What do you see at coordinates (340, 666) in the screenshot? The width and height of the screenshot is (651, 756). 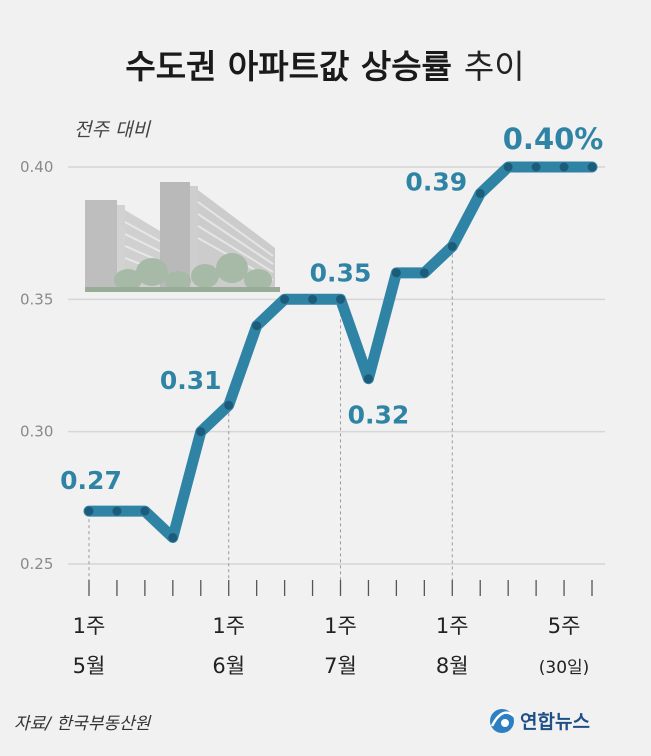 I see `x-tick-label: 7월` at bounding box center [340, 666].